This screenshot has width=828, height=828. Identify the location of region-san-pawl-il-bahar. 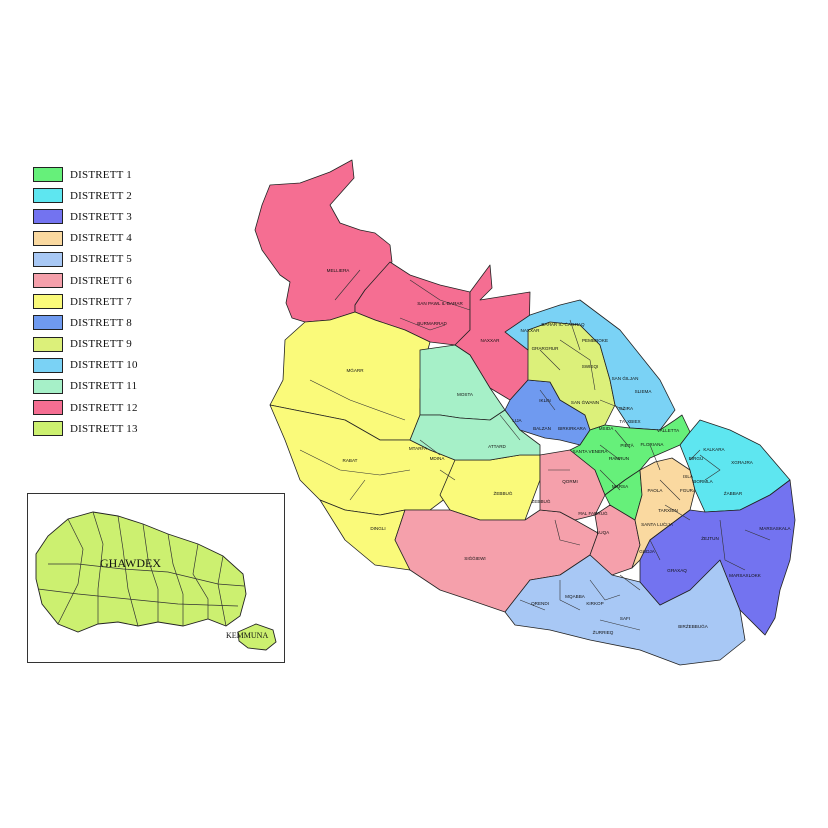
(412, 303).